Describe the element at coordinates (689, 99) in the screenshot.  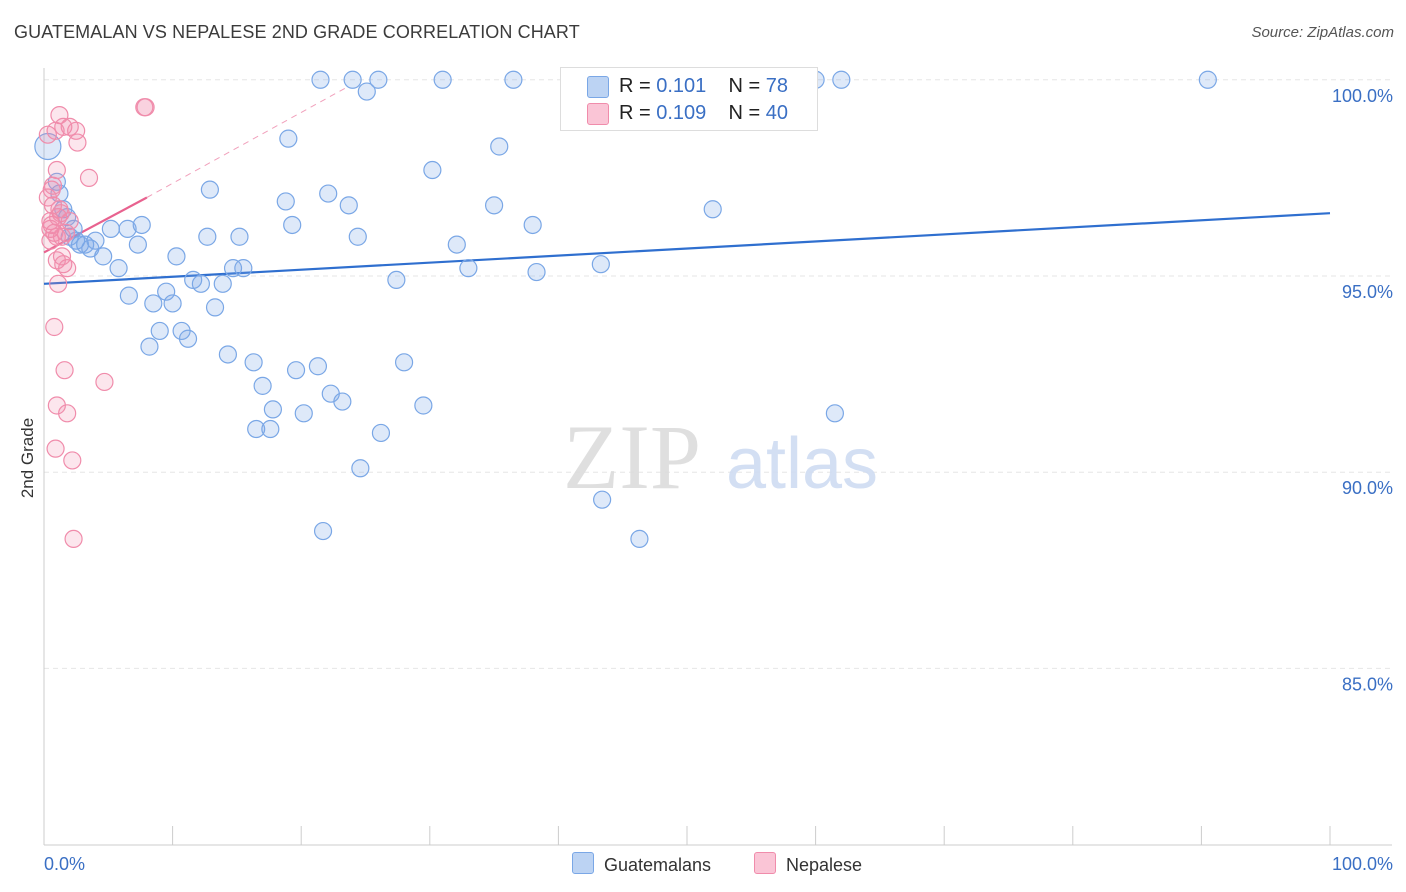
I see `stats-legend: R = 0.101 N = 78 R = 0.109 N = 40` at that location.